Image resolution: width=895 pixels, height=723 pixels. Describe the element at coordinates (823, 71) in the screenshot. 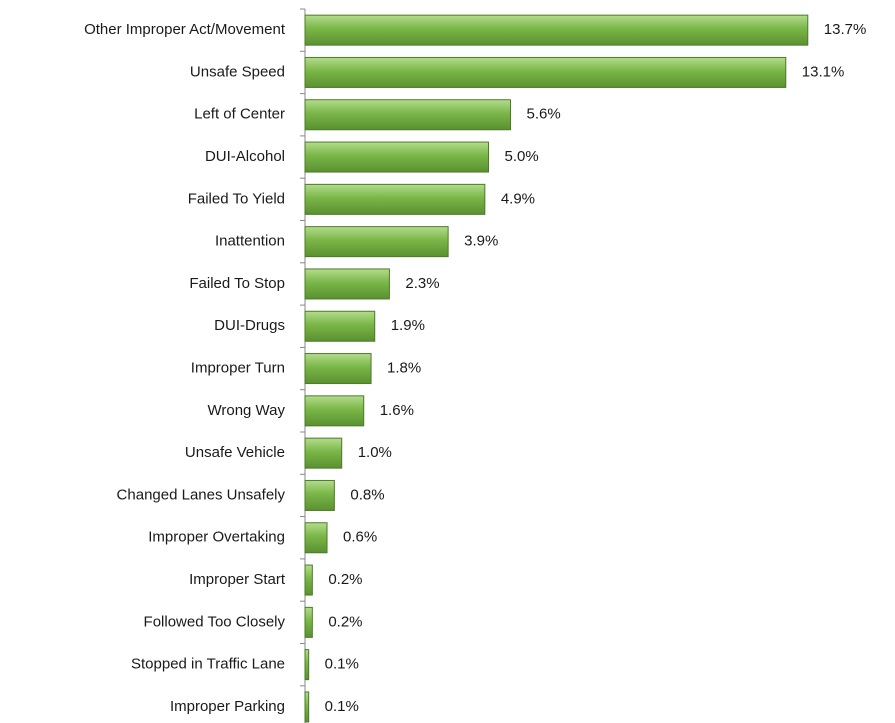

I see `value-label: 13.1%` at that location.